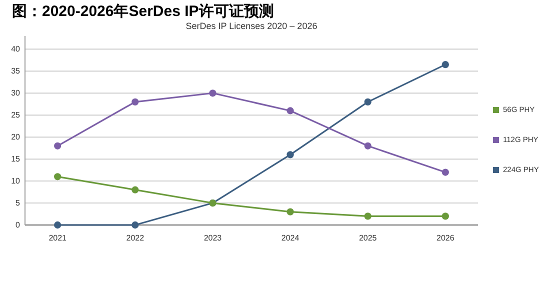 The width and height of the screenshot is (559, 285). Describe the element at coordinates (16, 49) in the screenshot. I see `y-tick-label: 40` at that location.